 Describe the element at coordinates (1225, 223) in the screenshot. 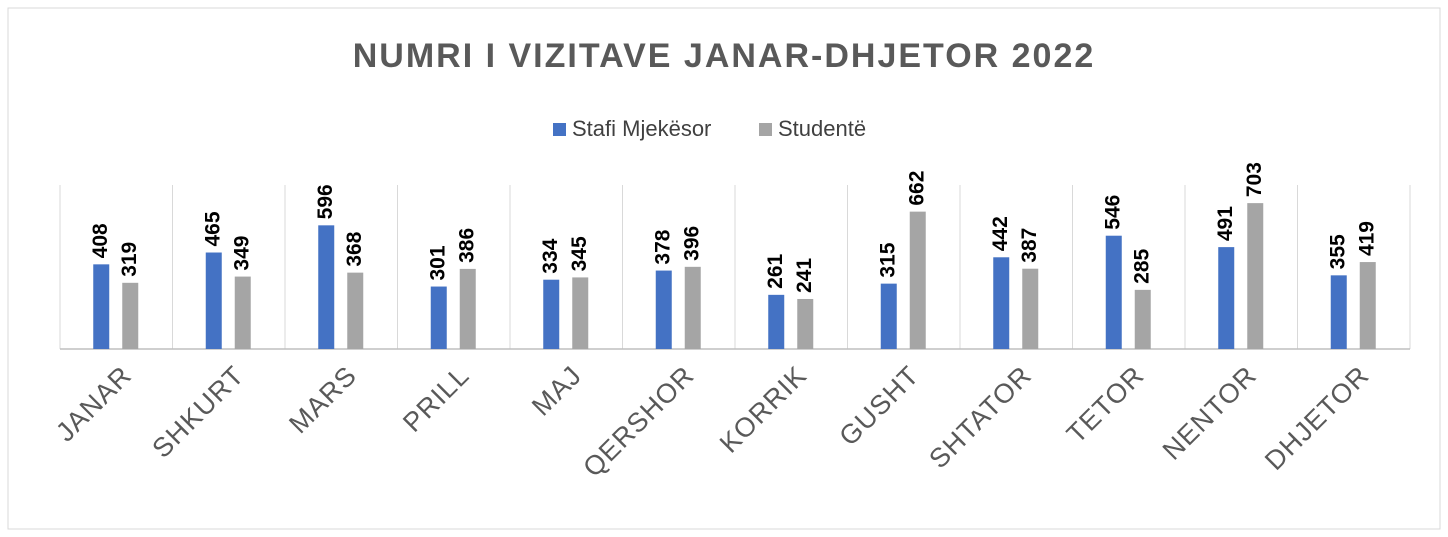

I see `data-label: 491` at that location.